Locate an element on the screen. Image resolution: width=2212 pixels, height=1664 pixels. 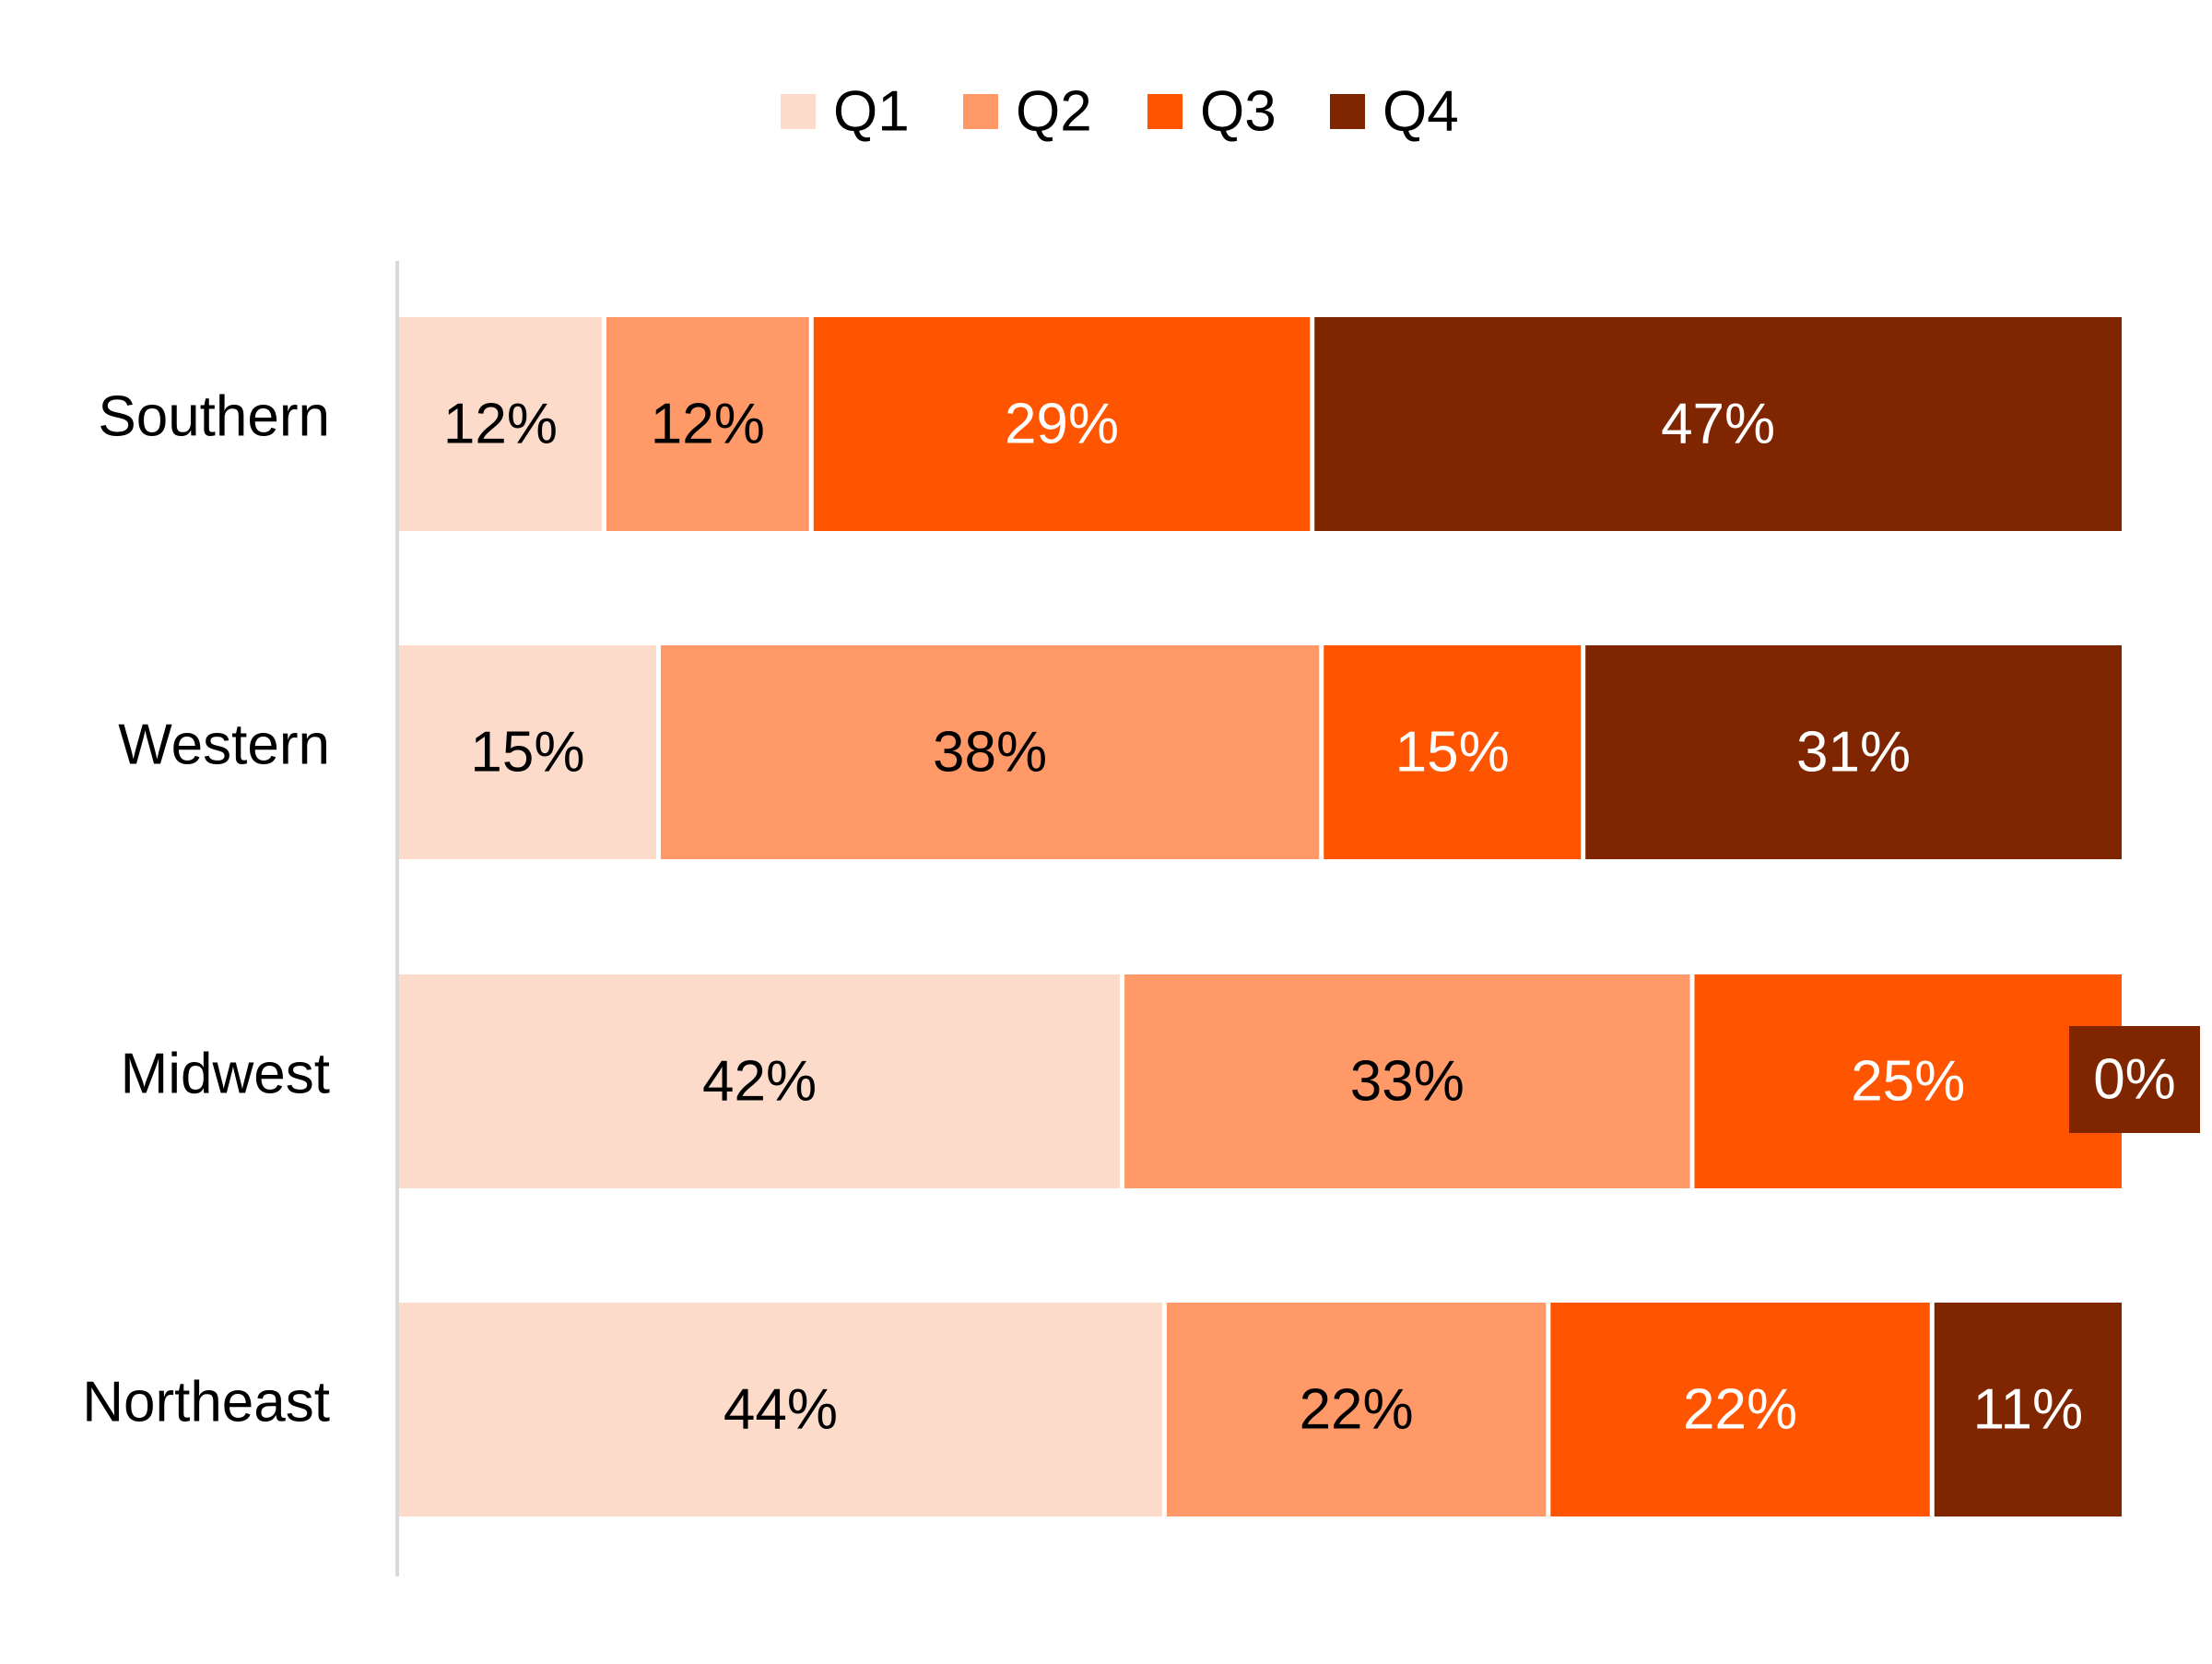
legend-label-q1: Q1 is located at coordinates (871, 112).